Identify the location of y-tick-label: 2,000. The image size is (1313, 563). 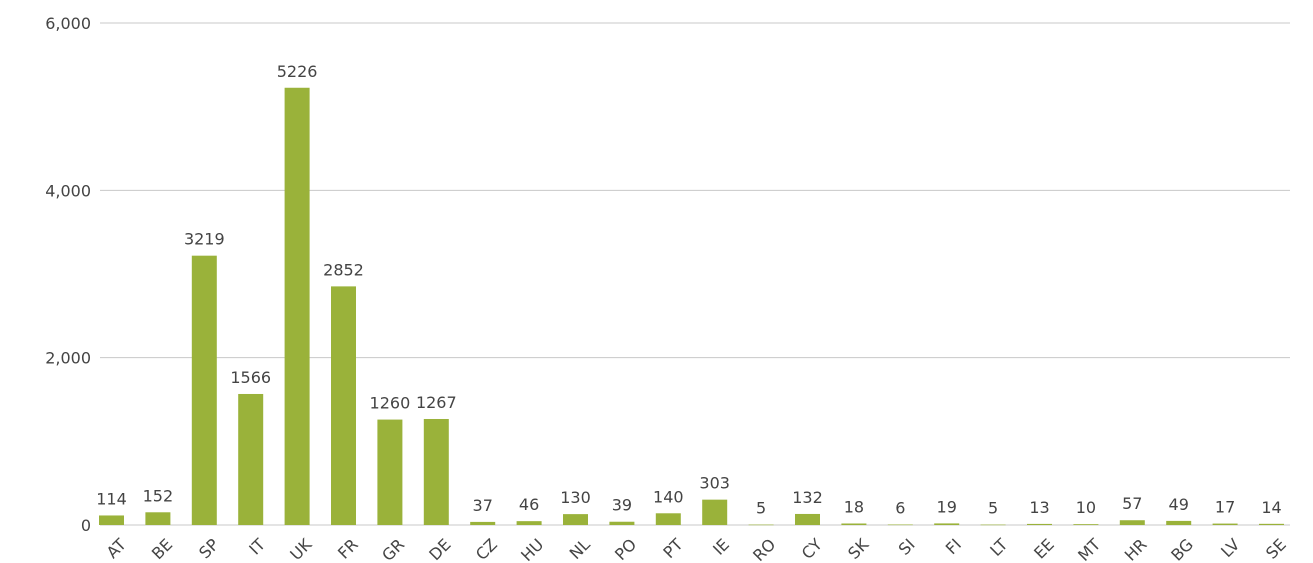
(68, 358).